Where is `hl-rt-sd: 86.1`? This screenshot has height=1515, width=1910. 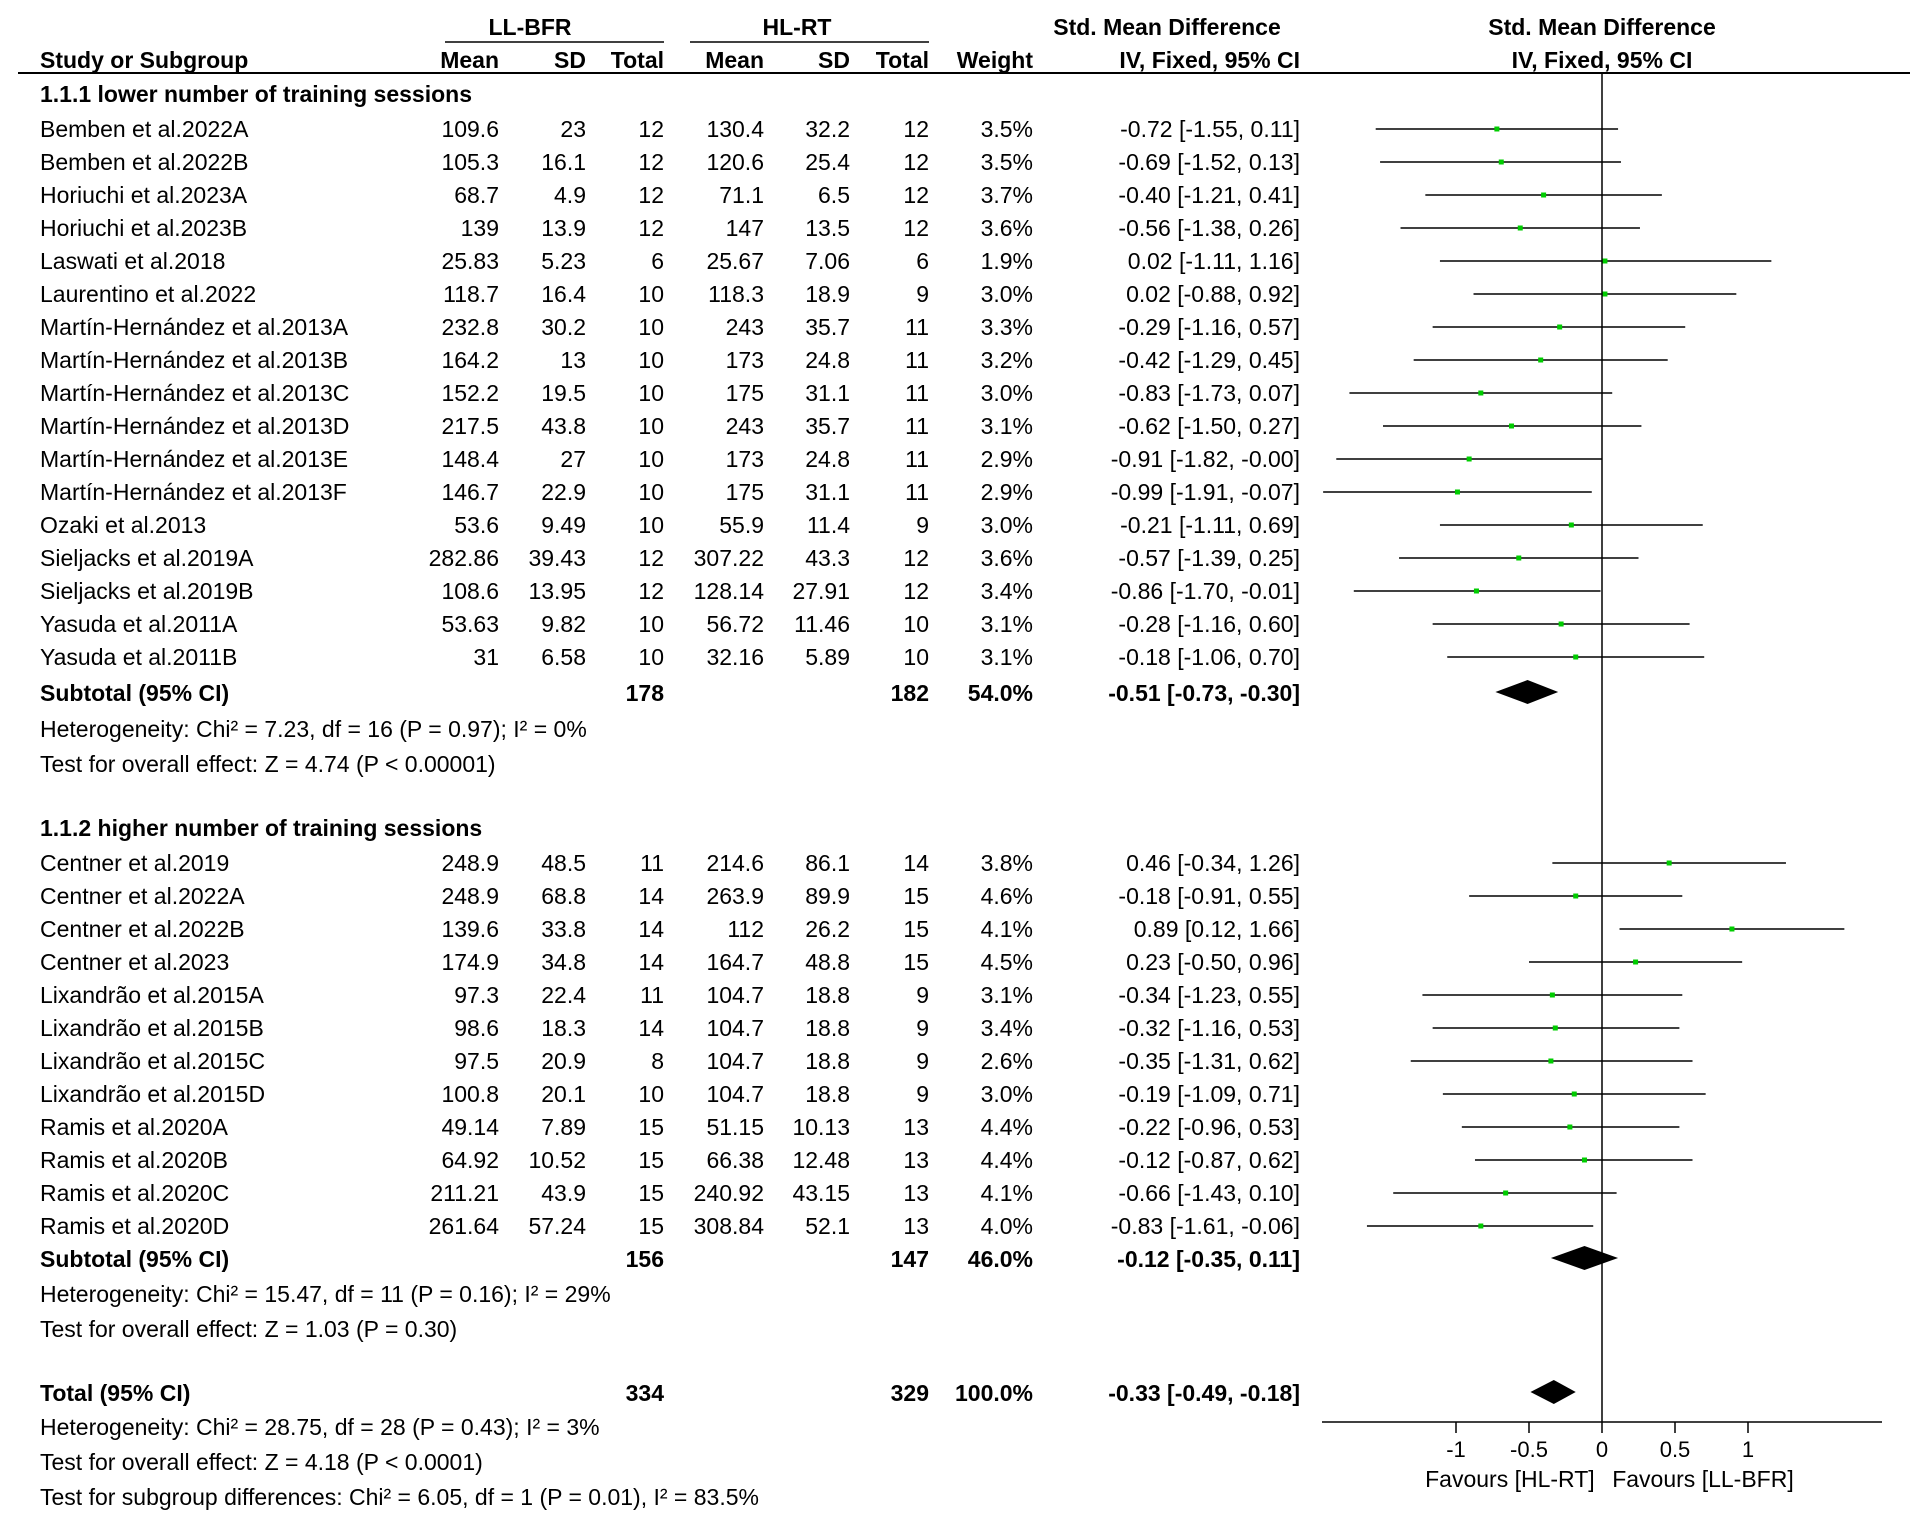
hl-rt-sd: 86.1 is located at coordinates (827, 863).